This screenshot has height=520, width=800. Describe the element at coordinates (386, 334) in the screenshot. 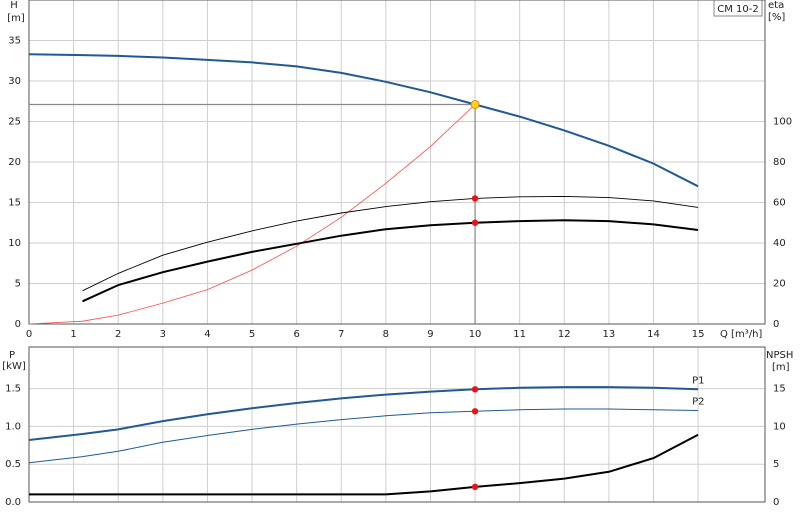

I see `x-tick-label: 8` at that location.